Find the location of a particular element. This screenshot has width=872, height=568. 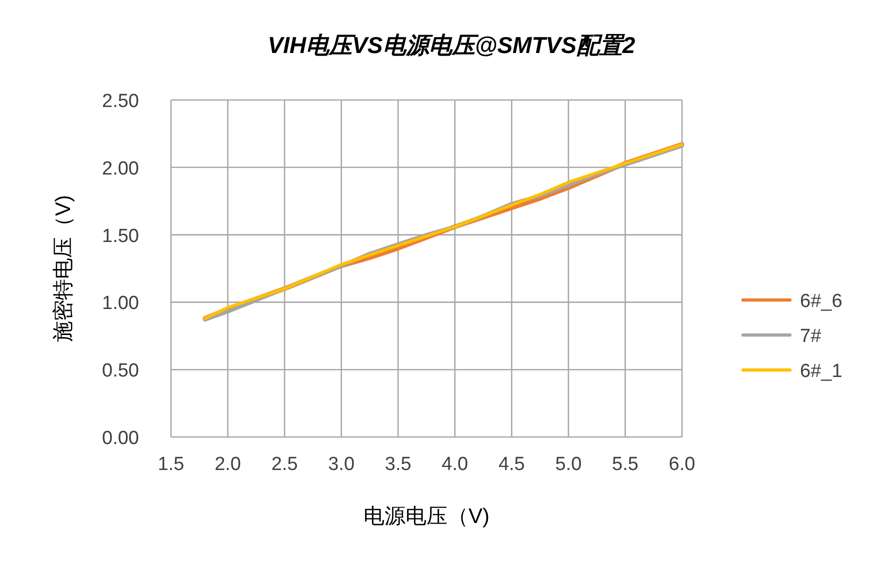

x-tick-label: 5.5 is located at coordinates (625, 464).